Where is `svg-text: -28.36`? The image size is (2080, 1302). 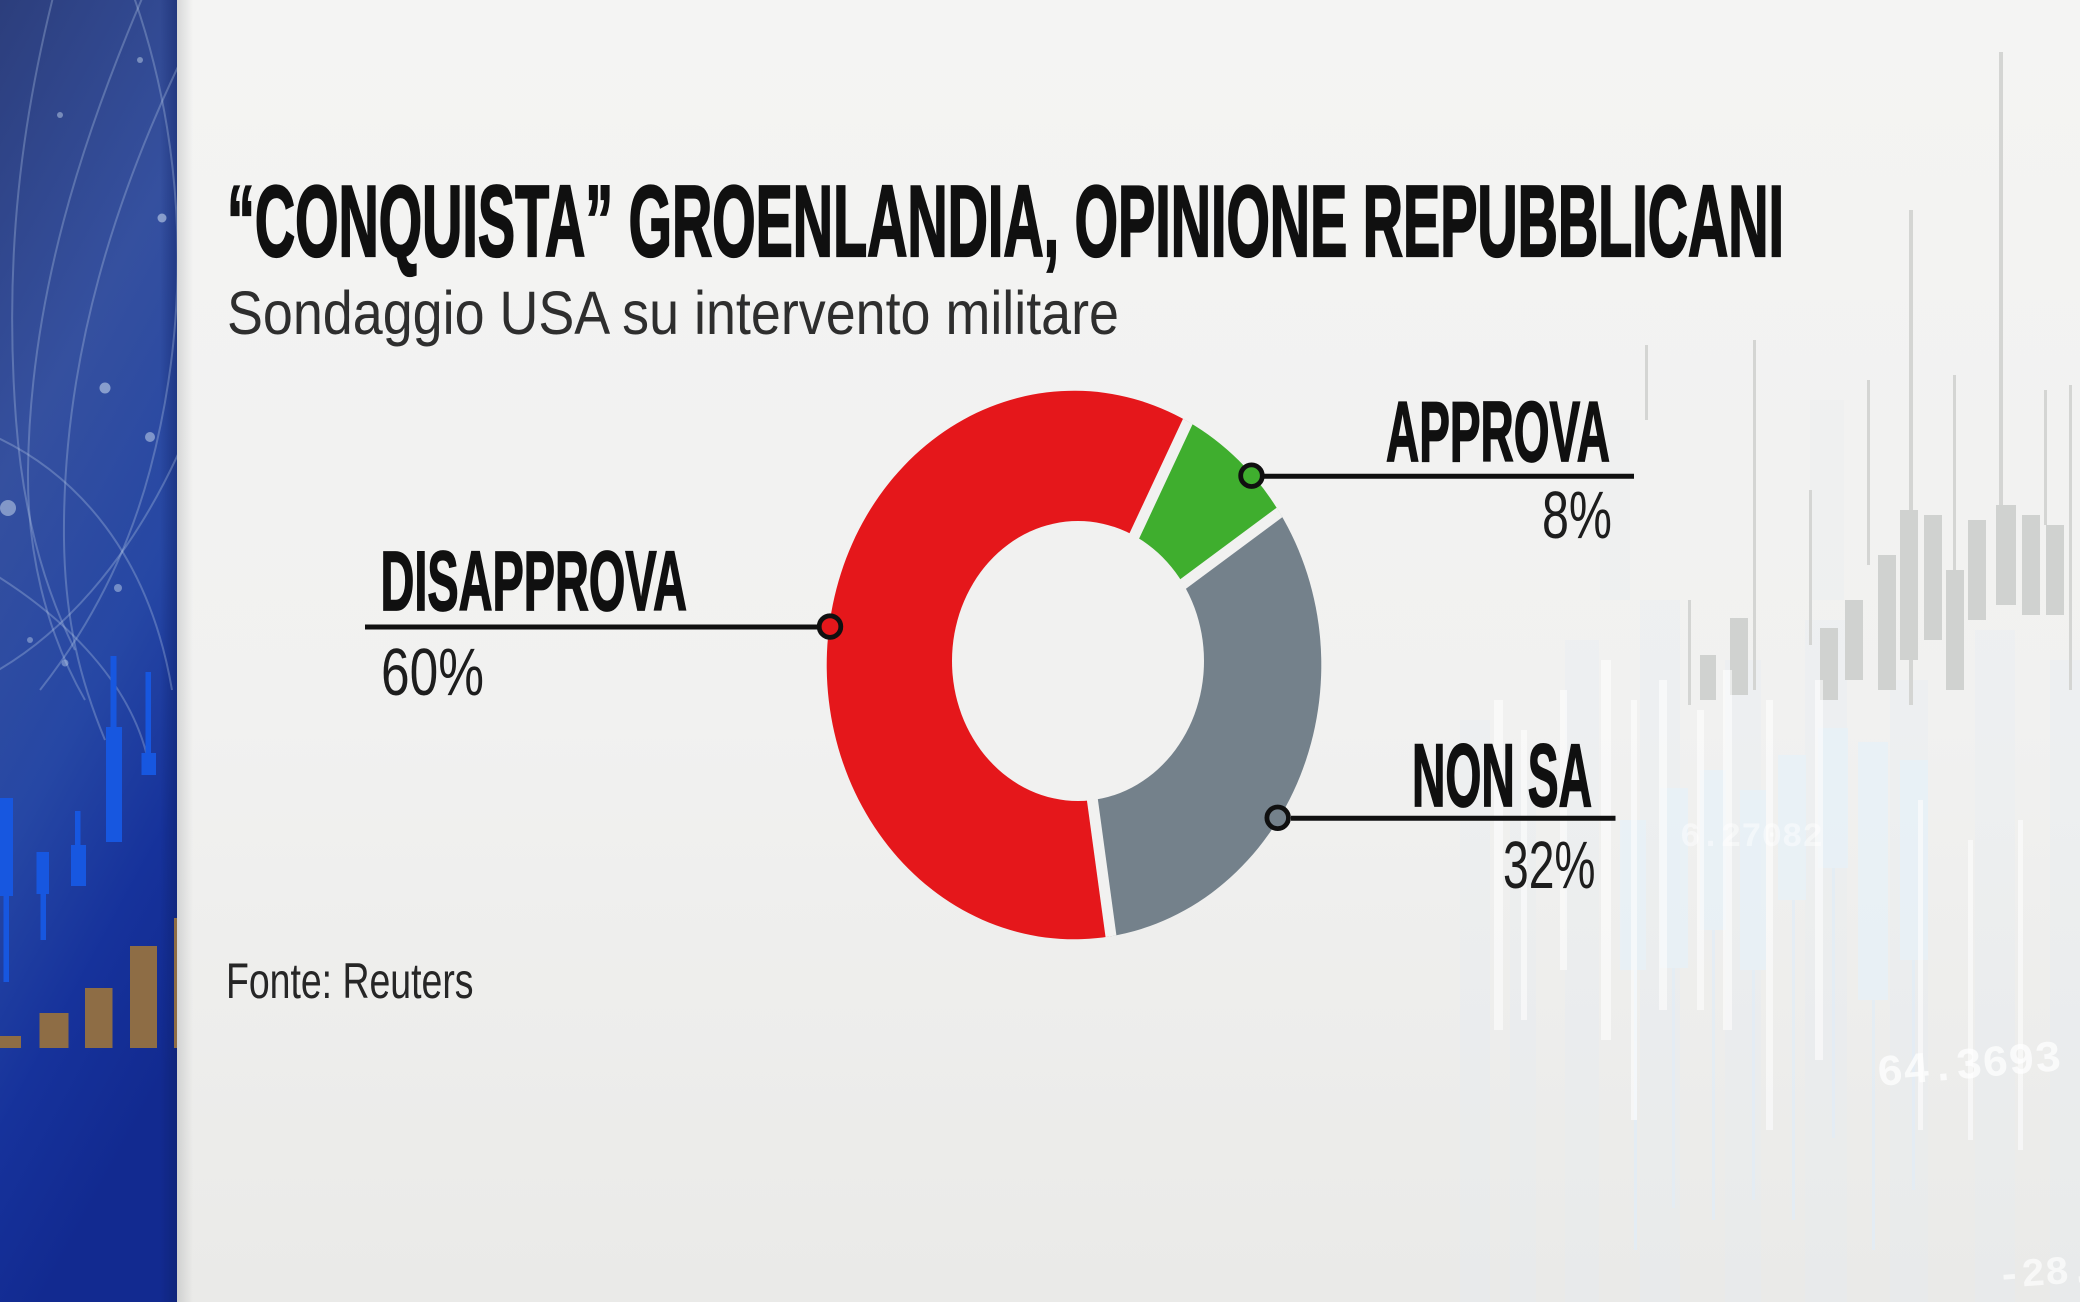
svg-text: -28.36 is located at coordinates (2038, 1273).